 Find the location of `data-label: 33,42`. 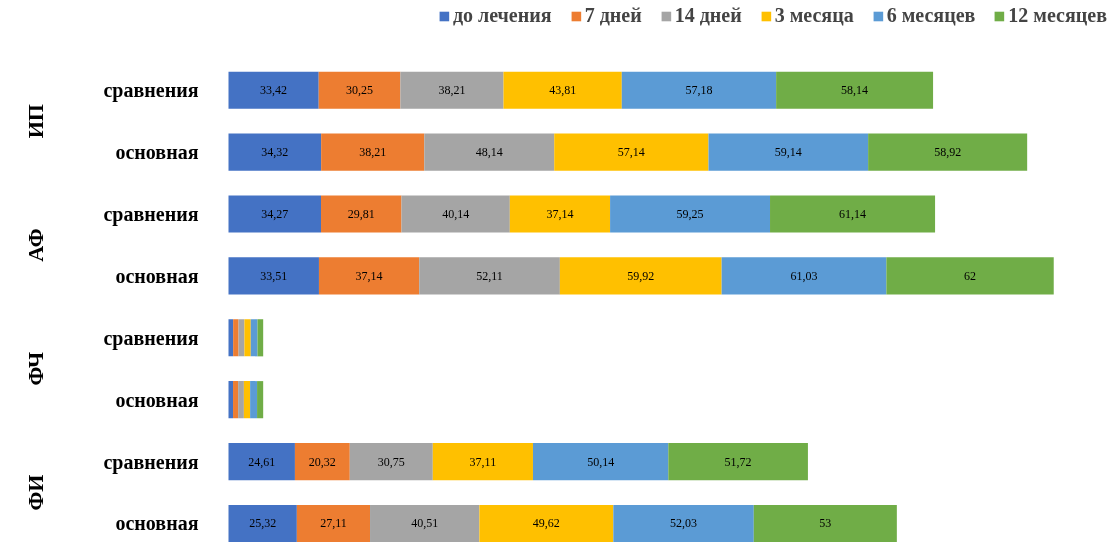

data-label: 33,42 is located at coordinates (274, 90).